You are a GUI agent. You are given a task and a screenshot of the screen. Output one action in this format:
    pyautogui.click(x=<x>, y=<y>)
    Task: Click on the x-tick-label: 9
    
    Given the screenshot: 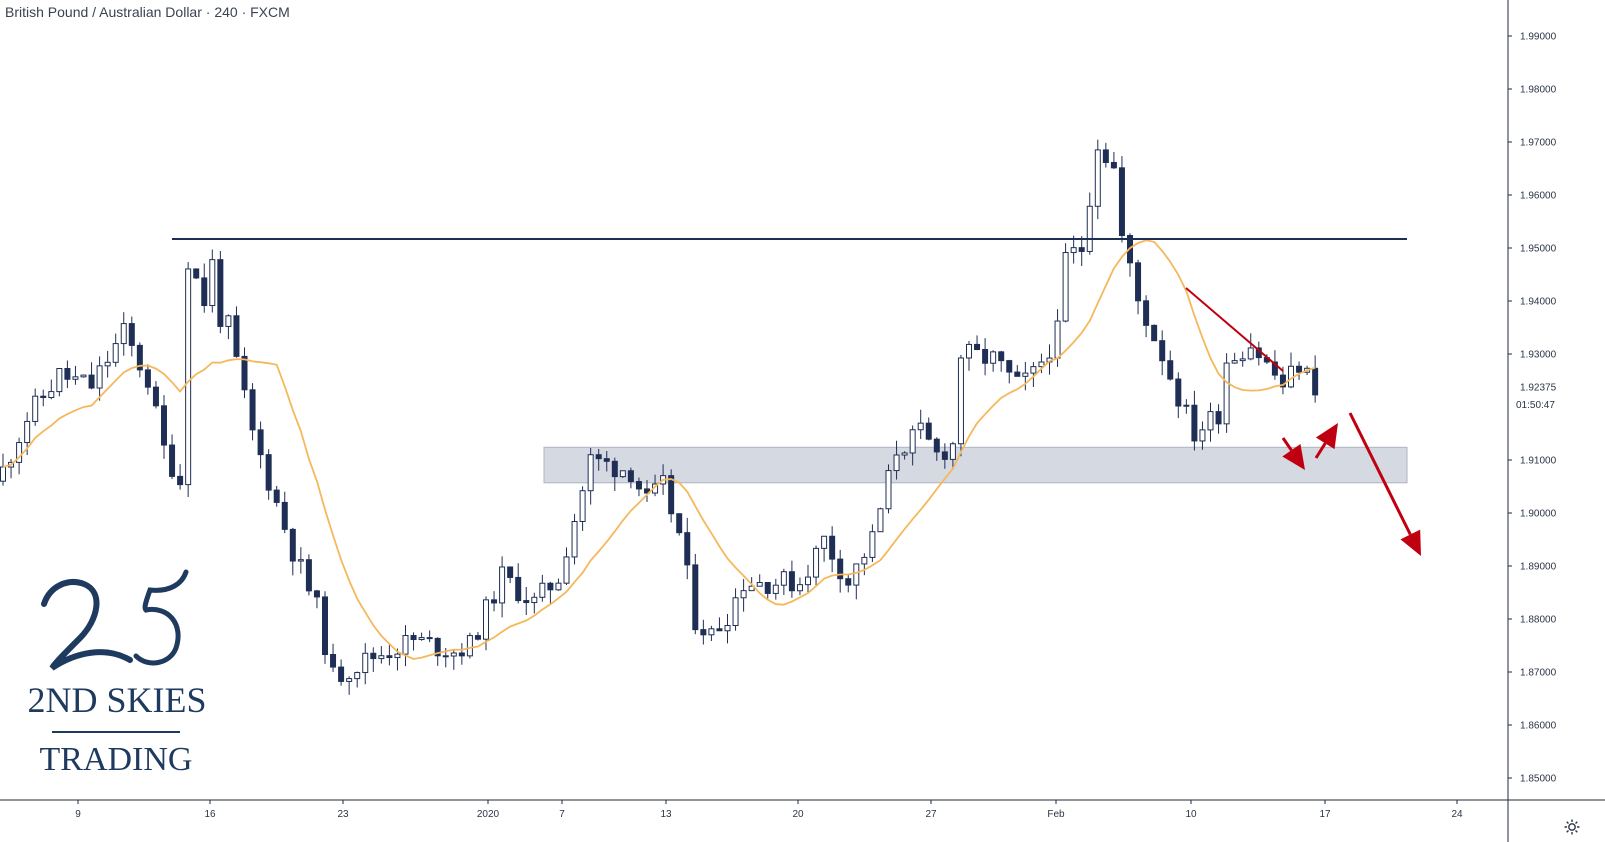 What is the action you would take?
    pyautogui.click(x=78, y=814)
    